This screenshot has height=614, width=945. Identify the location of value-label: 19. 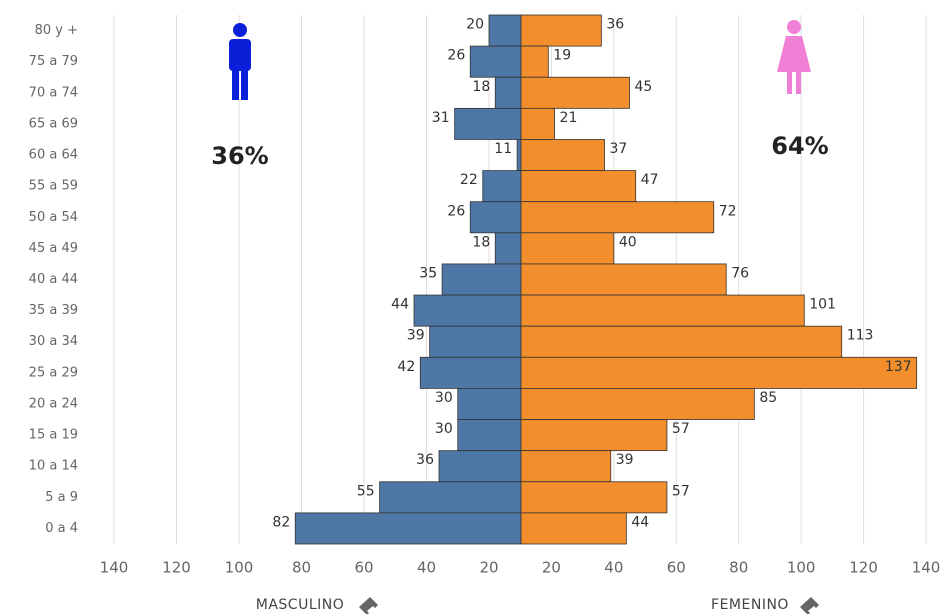
(562, 56).